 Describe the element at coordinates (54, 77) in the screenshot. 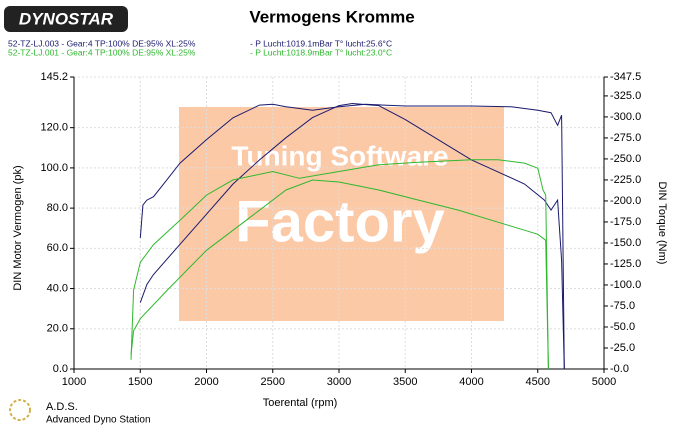

I see `y-tick-label: 145.2` at that location.